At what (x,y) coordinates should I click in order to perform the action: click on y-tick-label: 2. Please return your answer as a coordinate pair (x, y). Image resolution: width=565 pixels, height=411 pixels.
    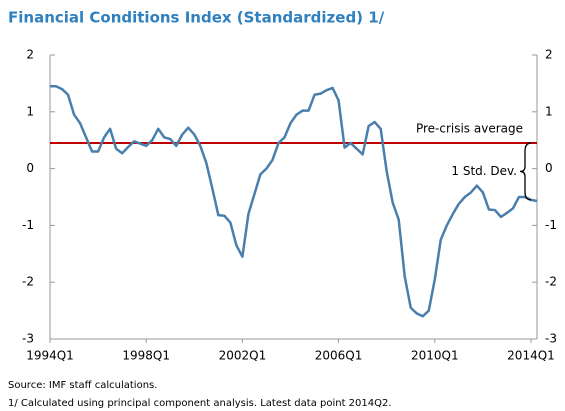
    Looking at the image, I should click on (30, 55).